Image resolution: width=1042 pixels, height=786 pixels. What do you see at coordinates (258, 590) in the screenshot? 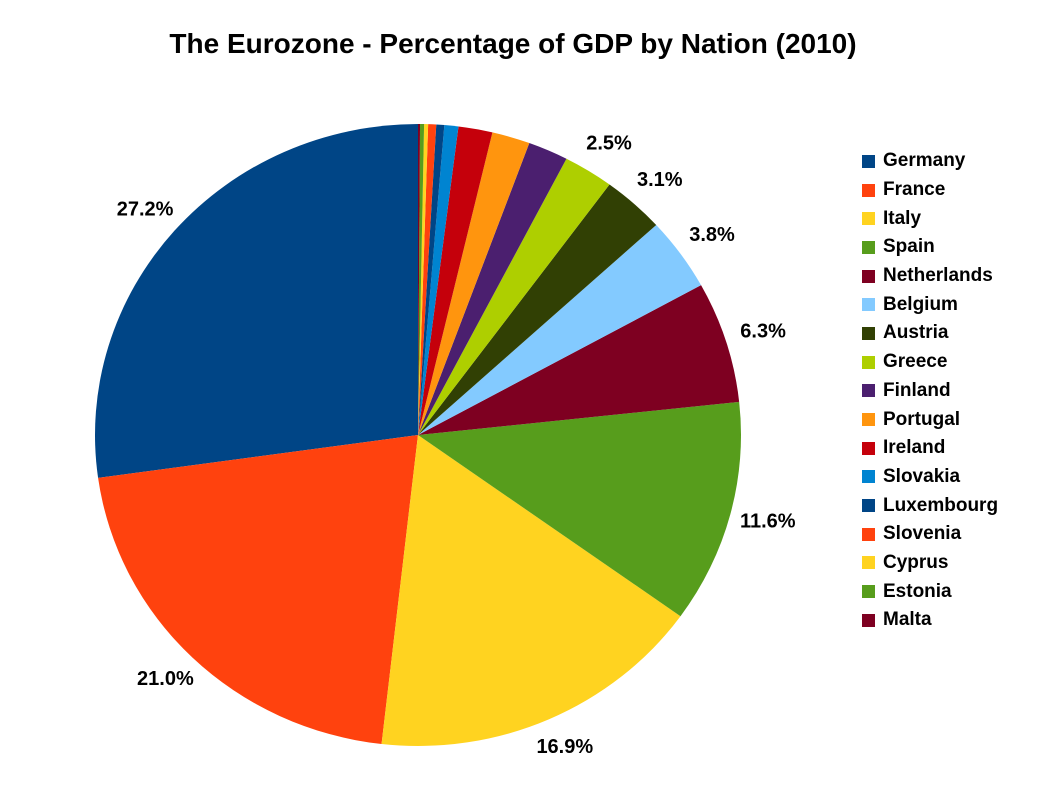
I see `pie-slice-france` at bounding box center [258, 590].